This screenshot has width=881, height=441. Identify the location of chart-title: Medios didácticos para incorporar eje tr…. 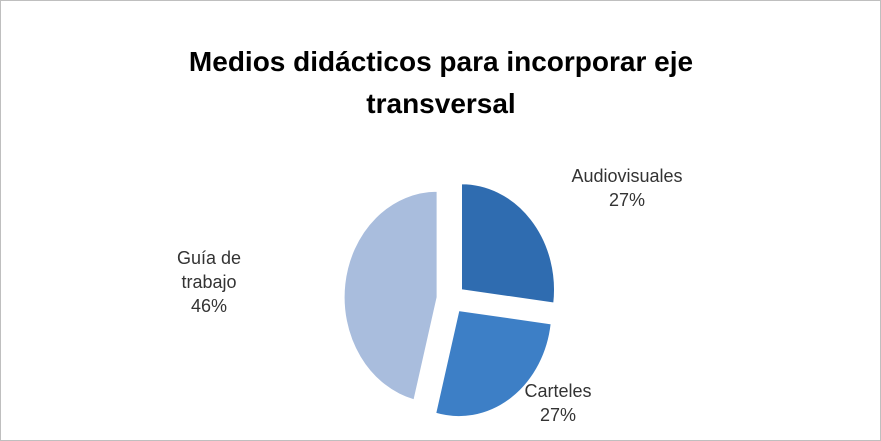
(441, 82).